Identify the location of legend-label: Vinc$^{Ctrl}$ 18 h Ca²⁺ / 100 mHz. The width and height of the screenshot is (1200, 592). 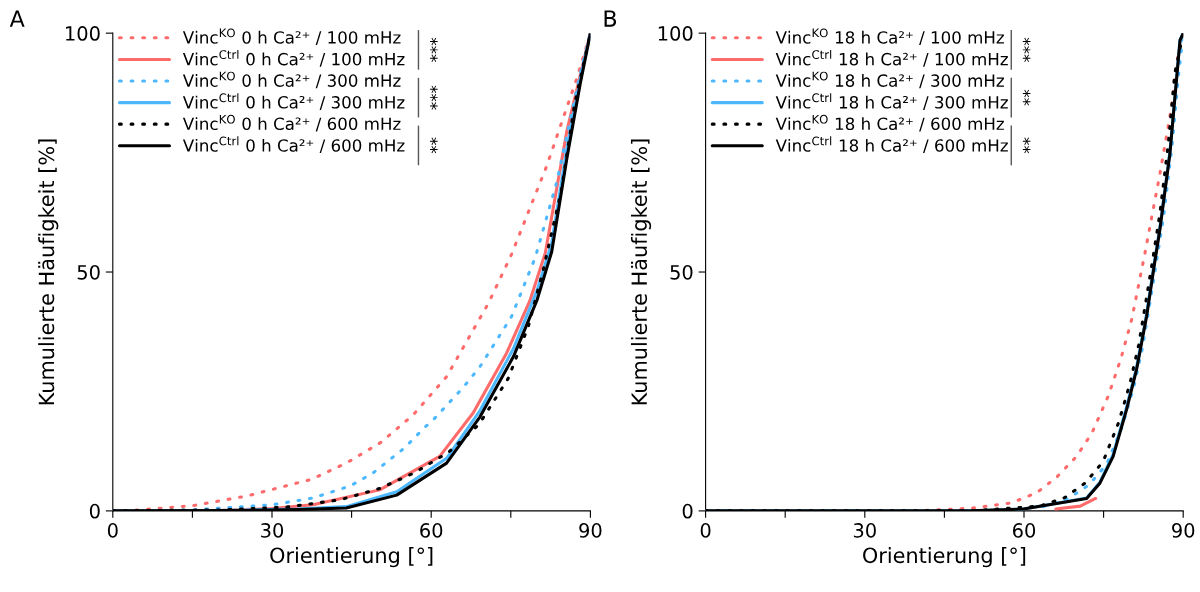
(891, 58).